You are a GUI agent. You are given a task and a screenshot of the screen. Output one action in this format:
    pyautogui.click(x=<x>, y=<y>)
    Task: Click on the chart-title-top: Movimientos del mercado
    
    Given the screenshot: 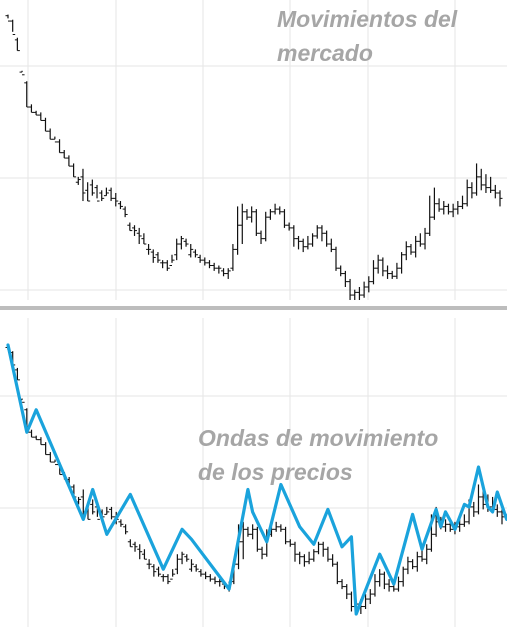 What is the action you would take?
    pyautogui.click(x=367, y=36)
    